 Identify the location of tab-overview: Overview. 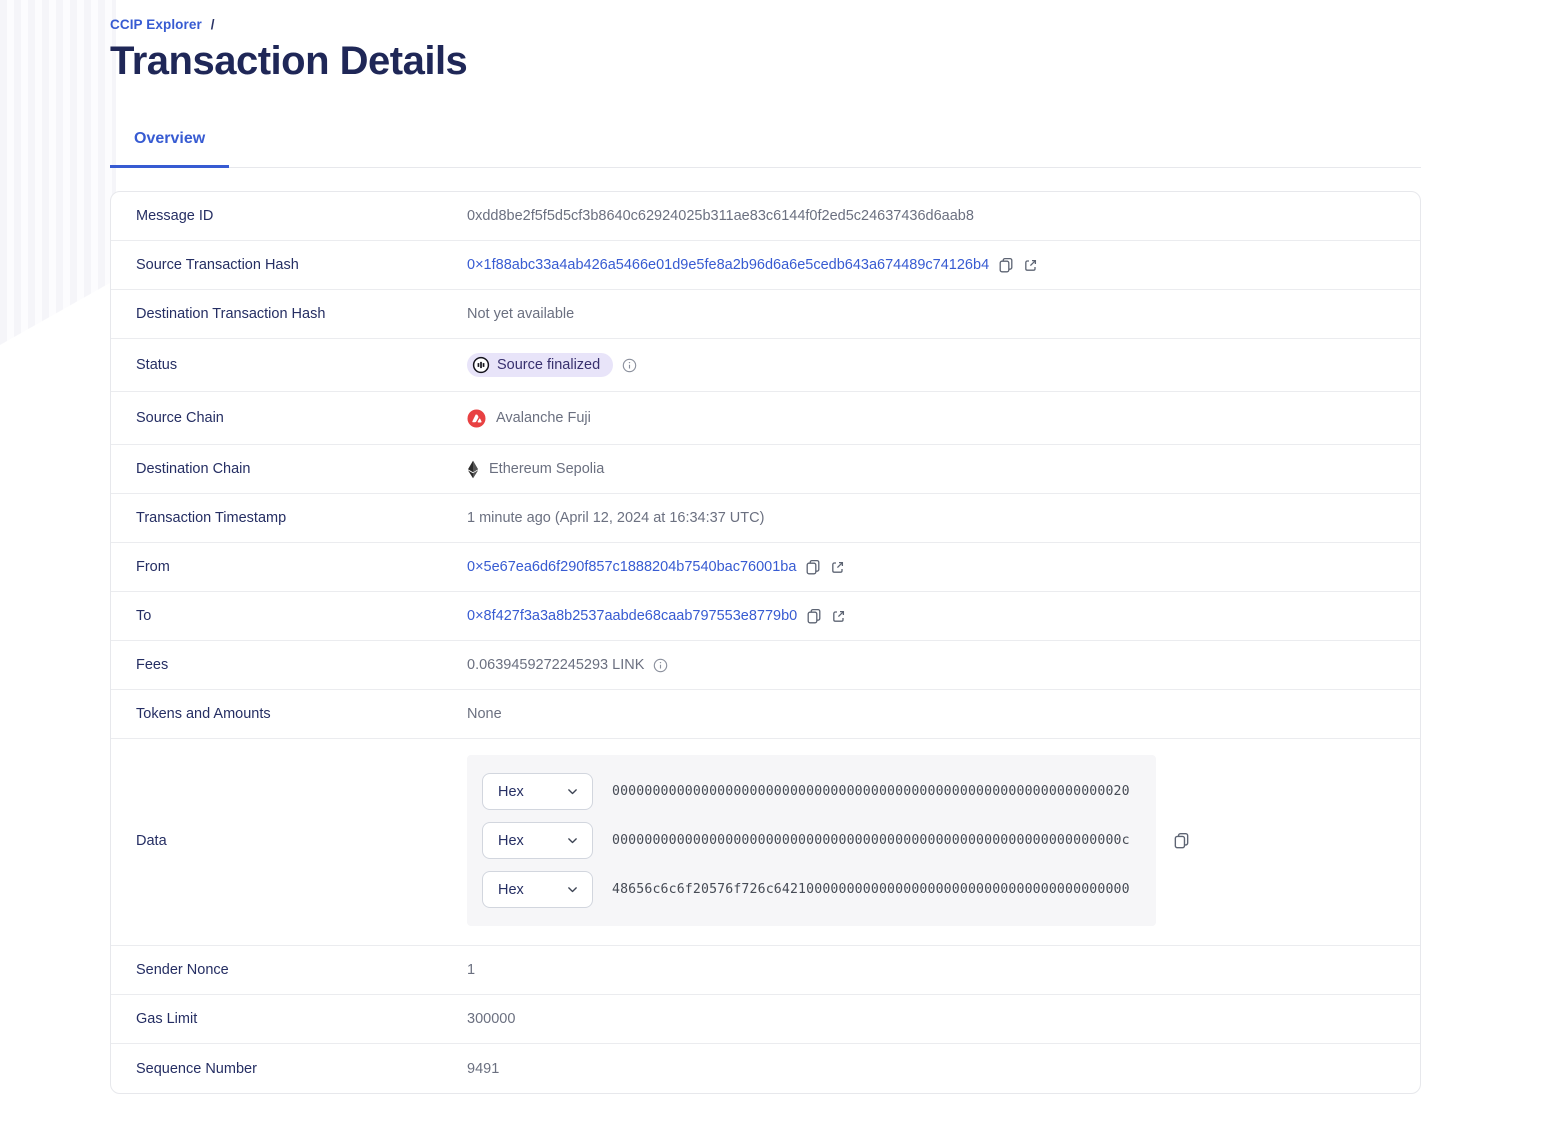
(170, 149).